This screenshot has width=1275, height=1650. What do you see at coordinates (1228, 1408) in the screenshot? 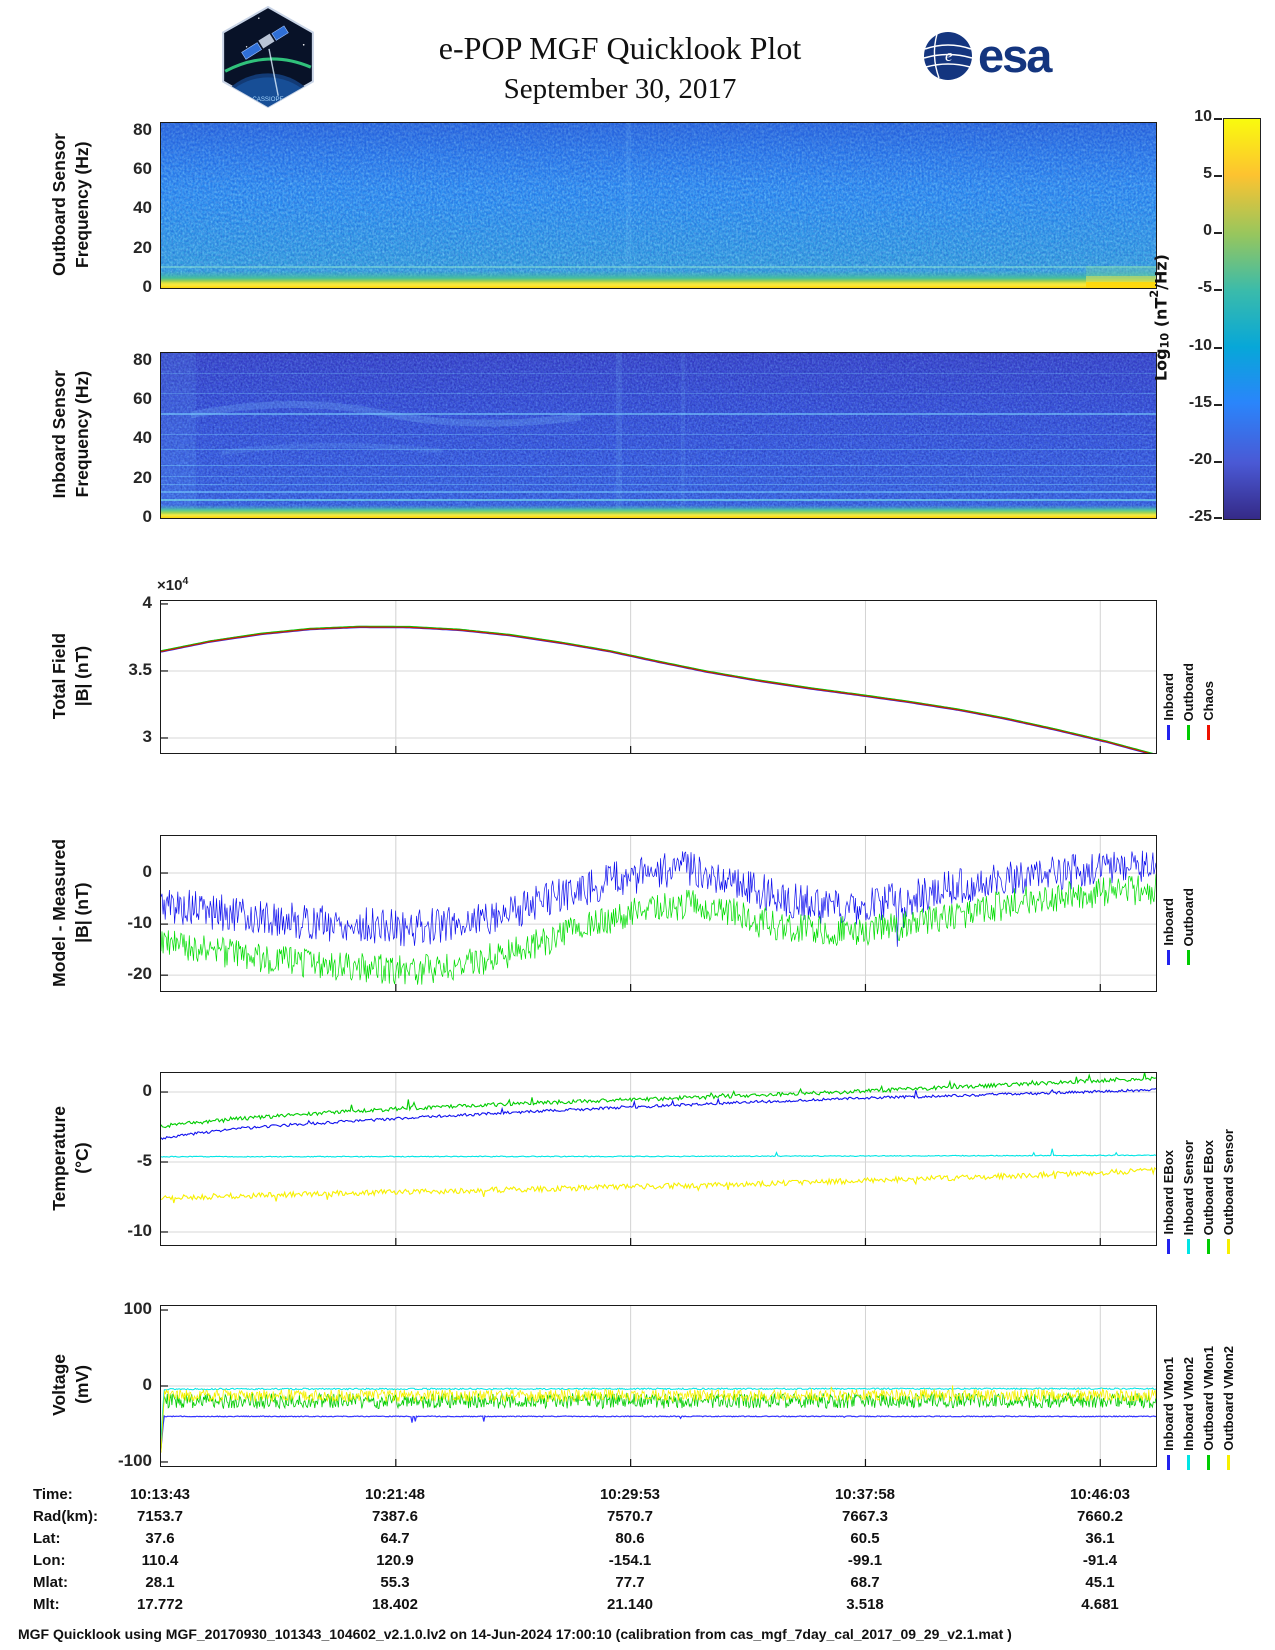
I see `legend-entry: Outboard VMon2` at bounding box center [1228, 1408].